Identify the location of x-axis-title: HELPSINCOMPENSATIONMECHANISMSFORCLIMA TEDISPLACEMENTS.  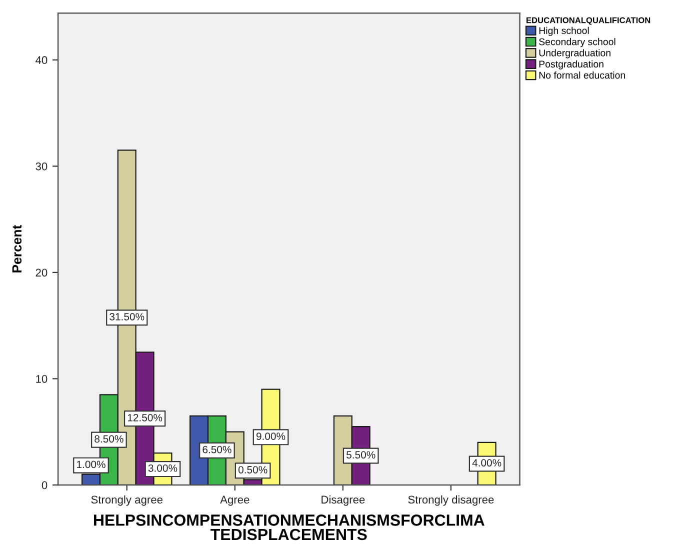
(289, 527).